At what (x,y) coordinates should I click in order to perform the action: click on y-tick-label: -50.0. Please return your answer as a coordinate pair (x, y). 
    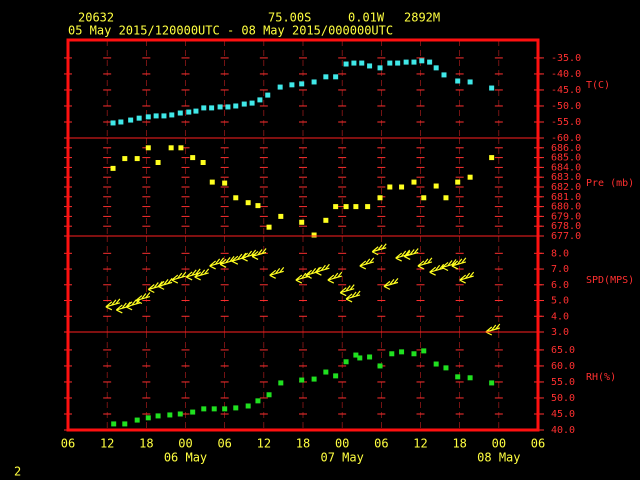
    Looking at the image, I should click on (566, 106).